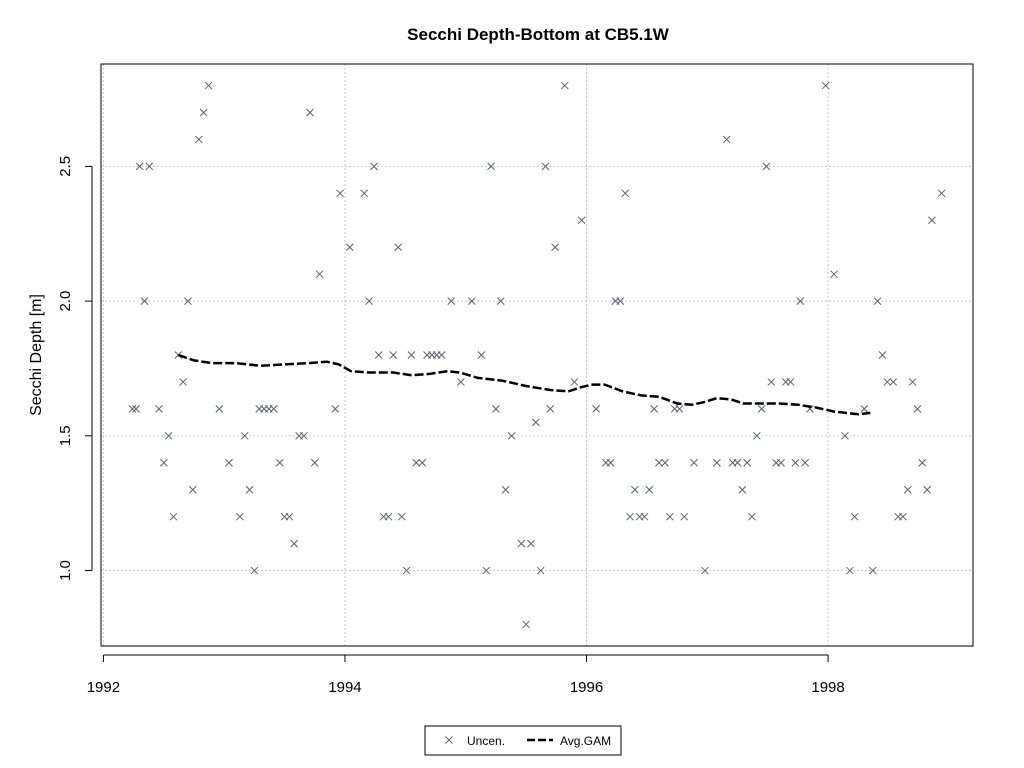  Describe the element at coordinates (449, 740) in the screenshot. I see `legend-marker-x` at that location.